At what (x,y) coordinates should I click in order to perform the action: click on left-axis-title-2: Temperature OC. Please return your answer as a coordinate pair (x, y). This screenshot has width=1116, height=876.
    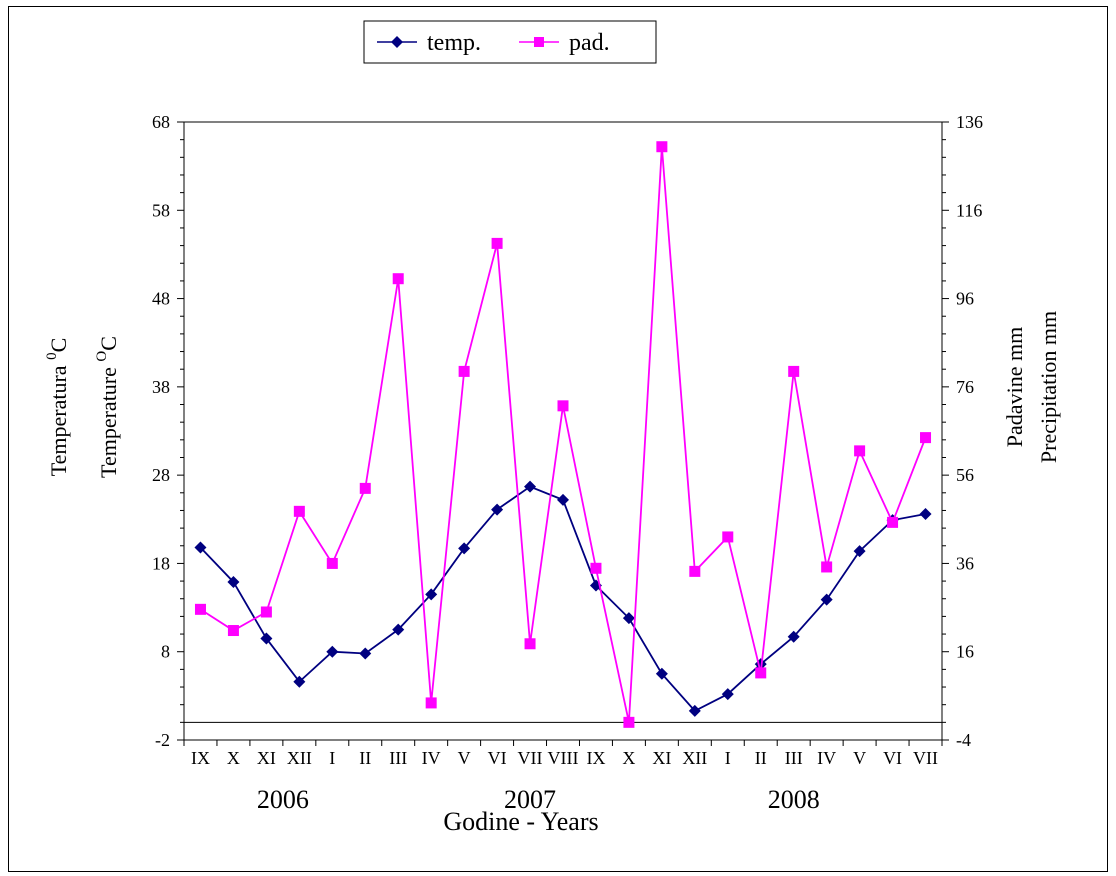
    Looking at the image, I should click on (107, 407).